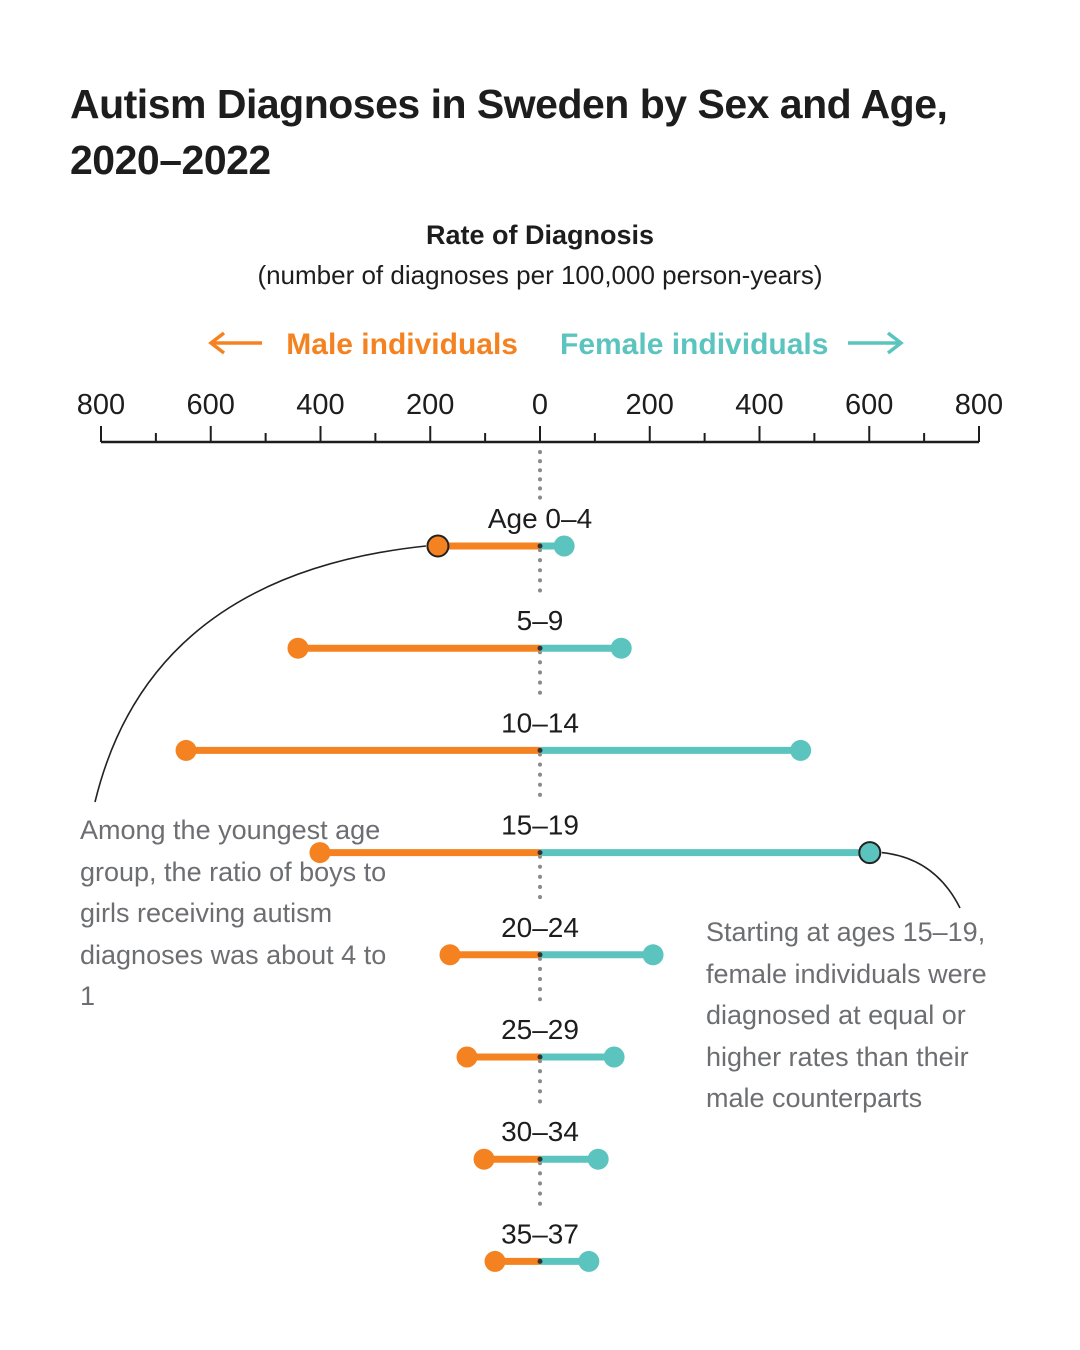 The width and height of the screenshot is (1080, 1350). What do you see at coordinates (595, 837) in the screenshot?
I see `dumbbell-row: 15–19` at bounding box center [595, 837].